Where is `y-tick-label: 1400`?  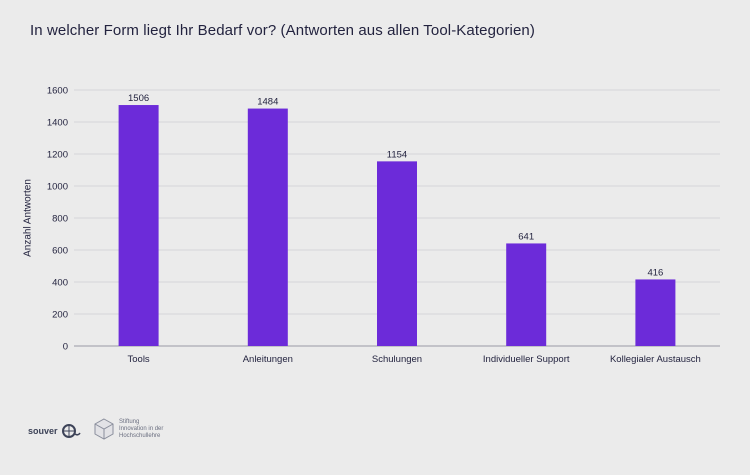
y-tick-label: 1400 is located at coordinates (57, 123).